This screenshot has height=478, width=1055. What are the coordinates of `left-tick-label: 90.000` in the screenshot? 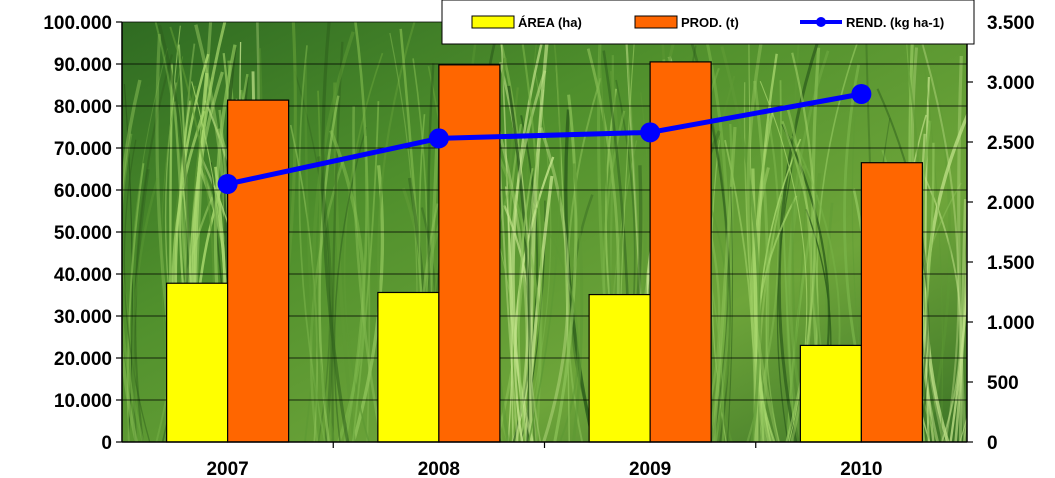 It's located at (83, 65).